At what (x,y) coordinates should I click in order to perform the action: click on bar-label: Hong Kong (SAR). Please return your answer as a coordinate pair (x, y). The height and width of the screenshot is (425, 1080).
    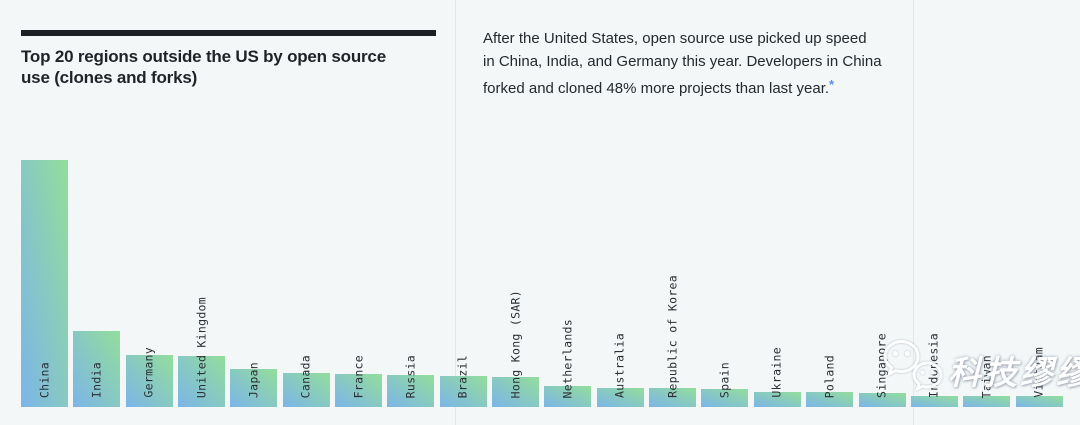
    Looking at the image, I should click on (514, 343).